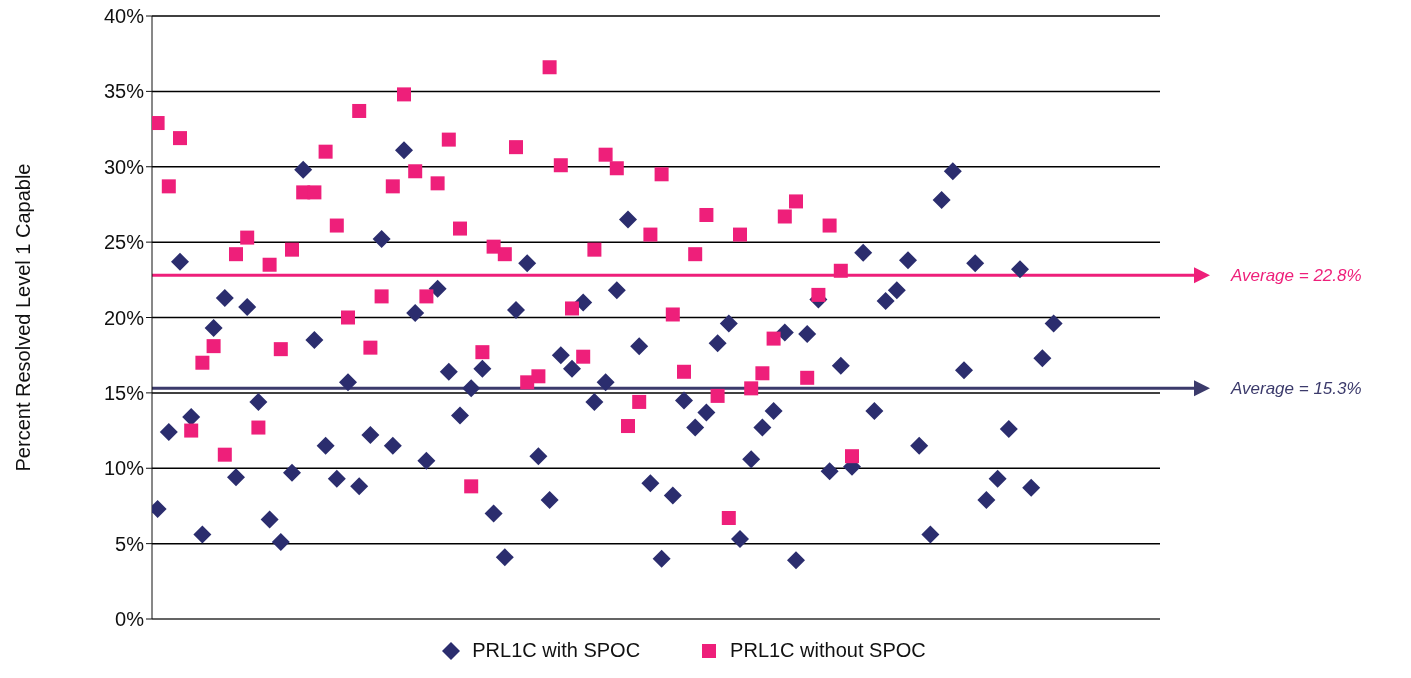 The image size is (1411, 678). Describe the element at coordinates (124, 468) in the screenshot. I see `y-tick-label: 10%` at that location.